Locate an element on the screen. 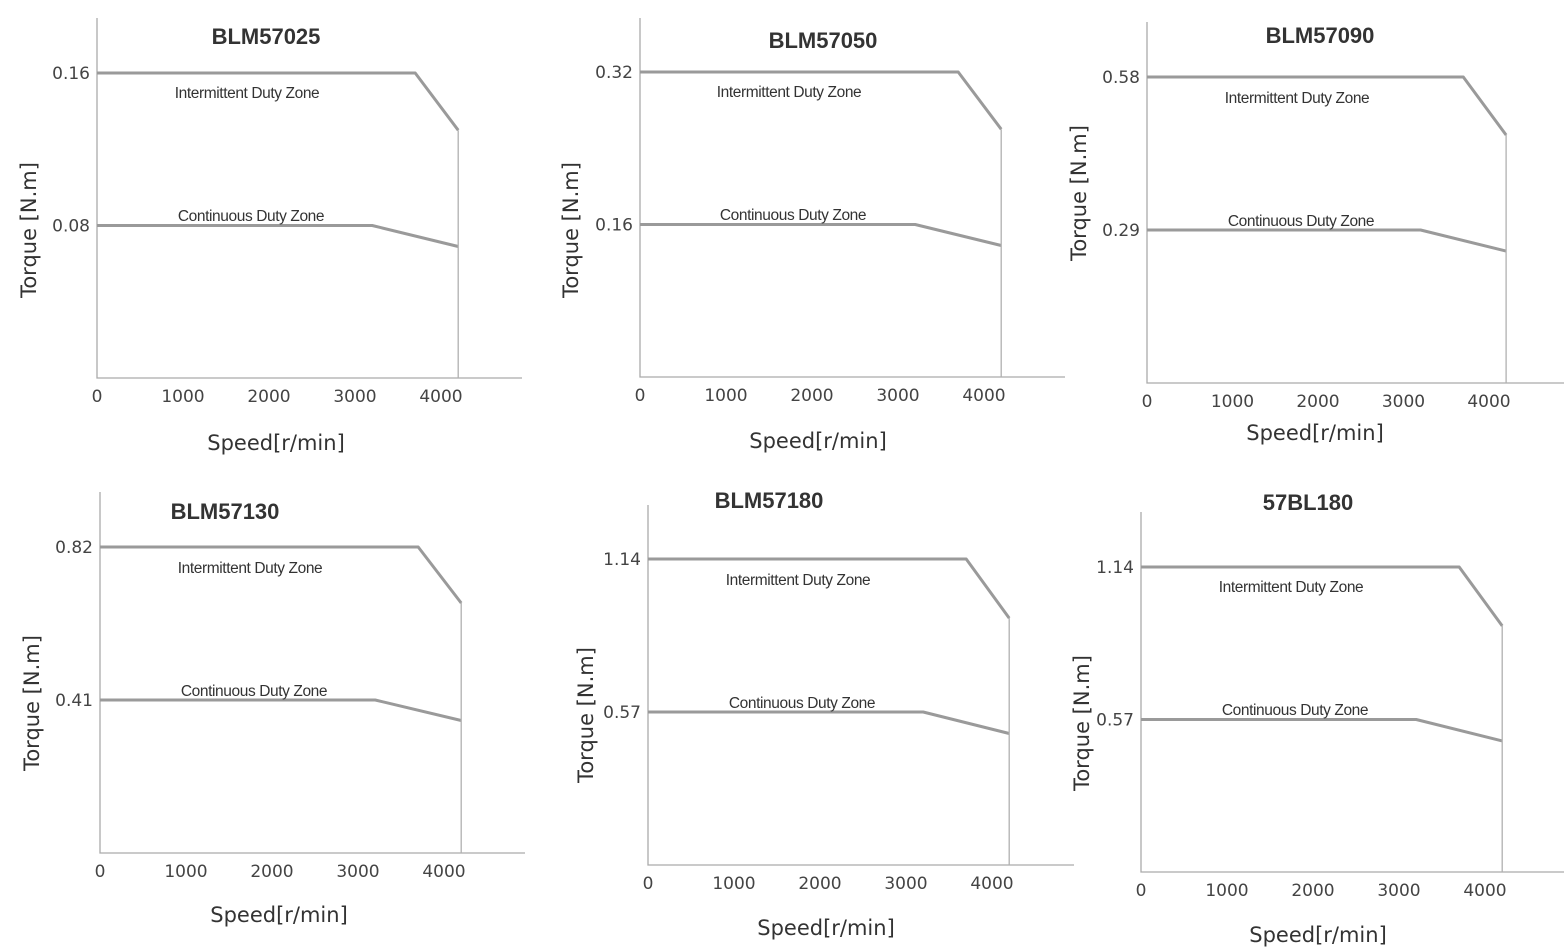 The image size is (1564, 948). chart-title: BLM57130 is located at coordinates (225, 511).